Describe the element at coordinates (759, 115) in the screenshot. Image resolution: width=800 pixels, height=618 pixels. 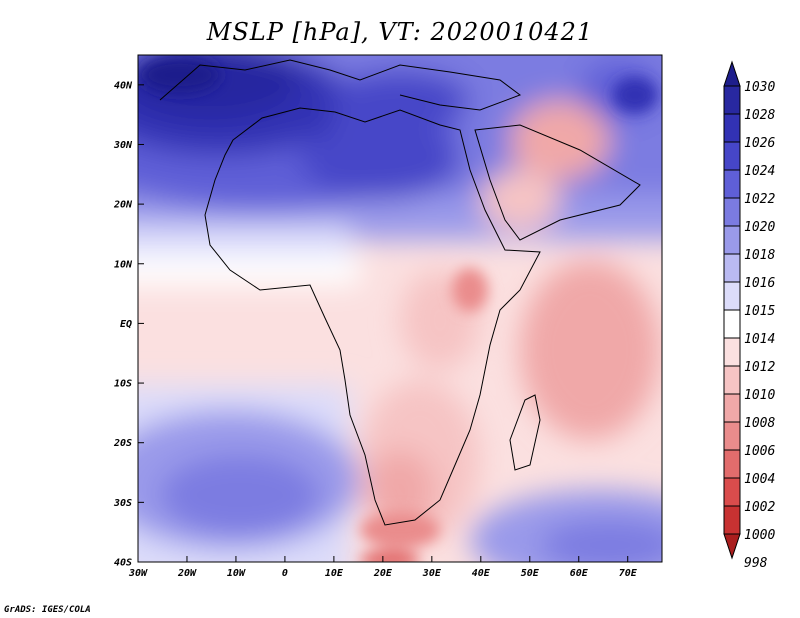
I see `colorbar-label: 1028` at that location.